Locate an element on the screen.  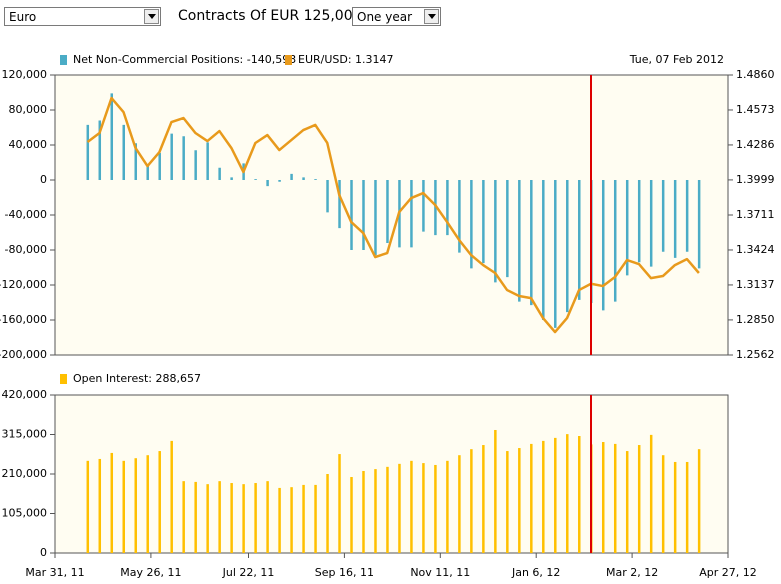
period-select: One year is located at coordinates (396, 16).